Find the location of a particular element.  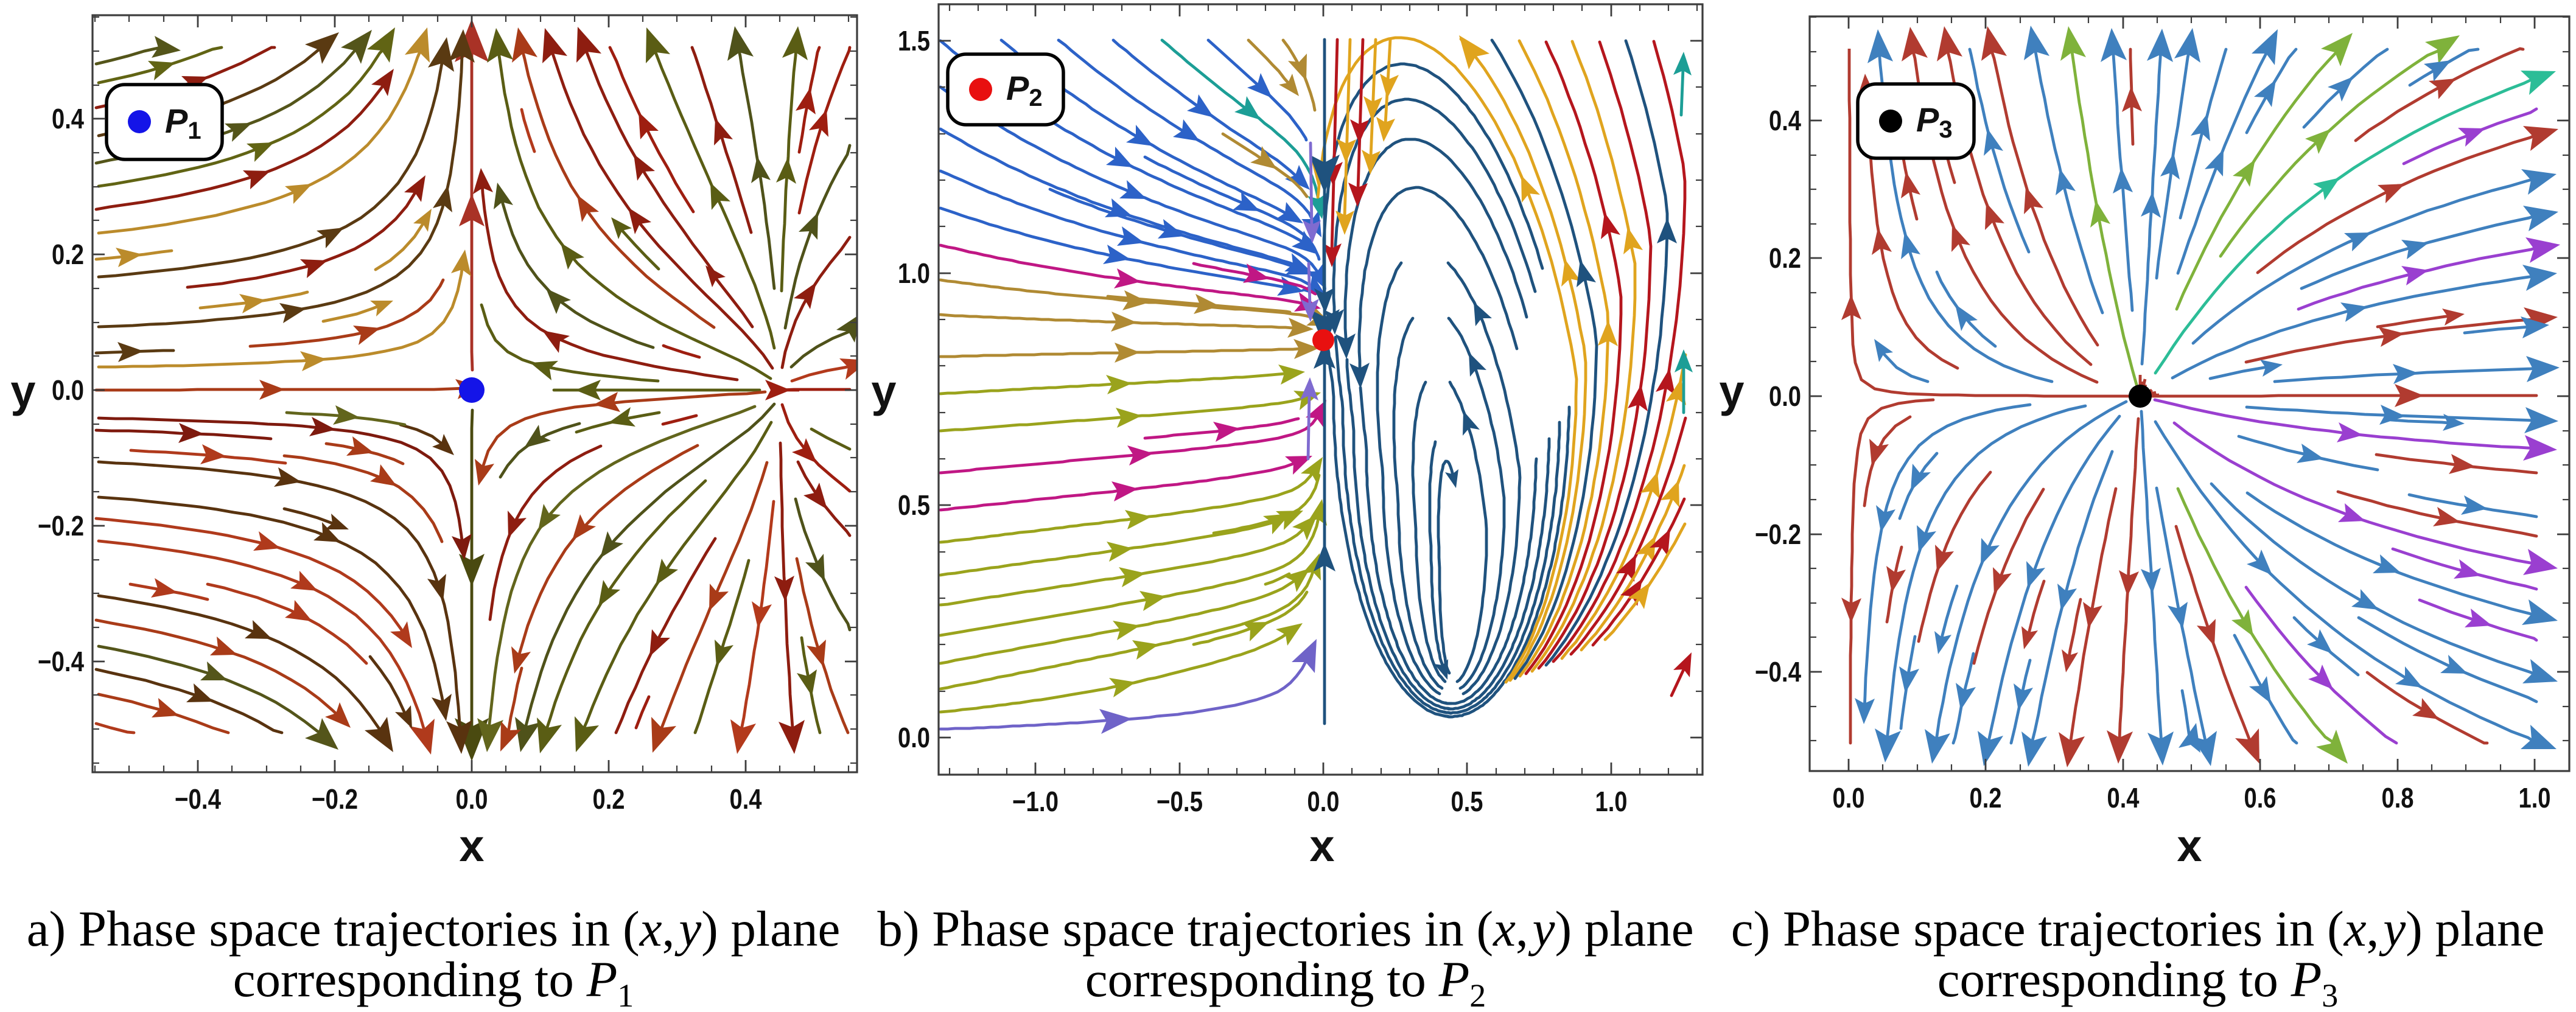

svg-text: P3 is located at coordinates (1934, 121).